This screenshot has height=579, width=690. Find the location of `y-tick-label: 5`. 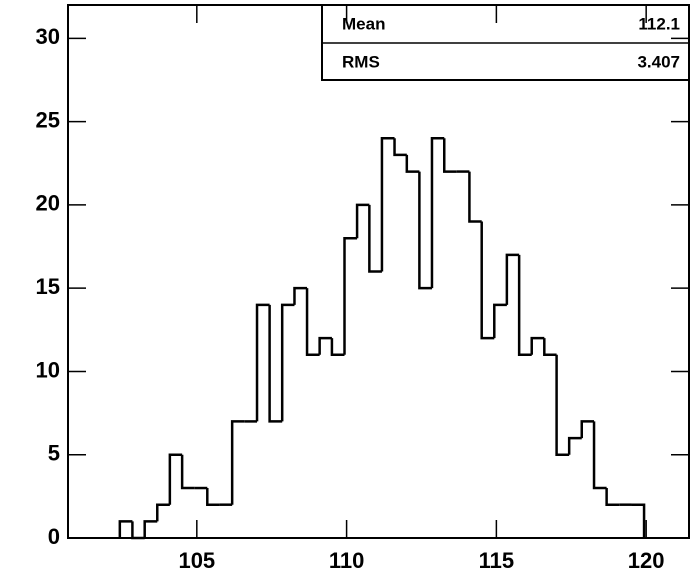

y-tick-label: 5 is located at coordinates (54, 453).